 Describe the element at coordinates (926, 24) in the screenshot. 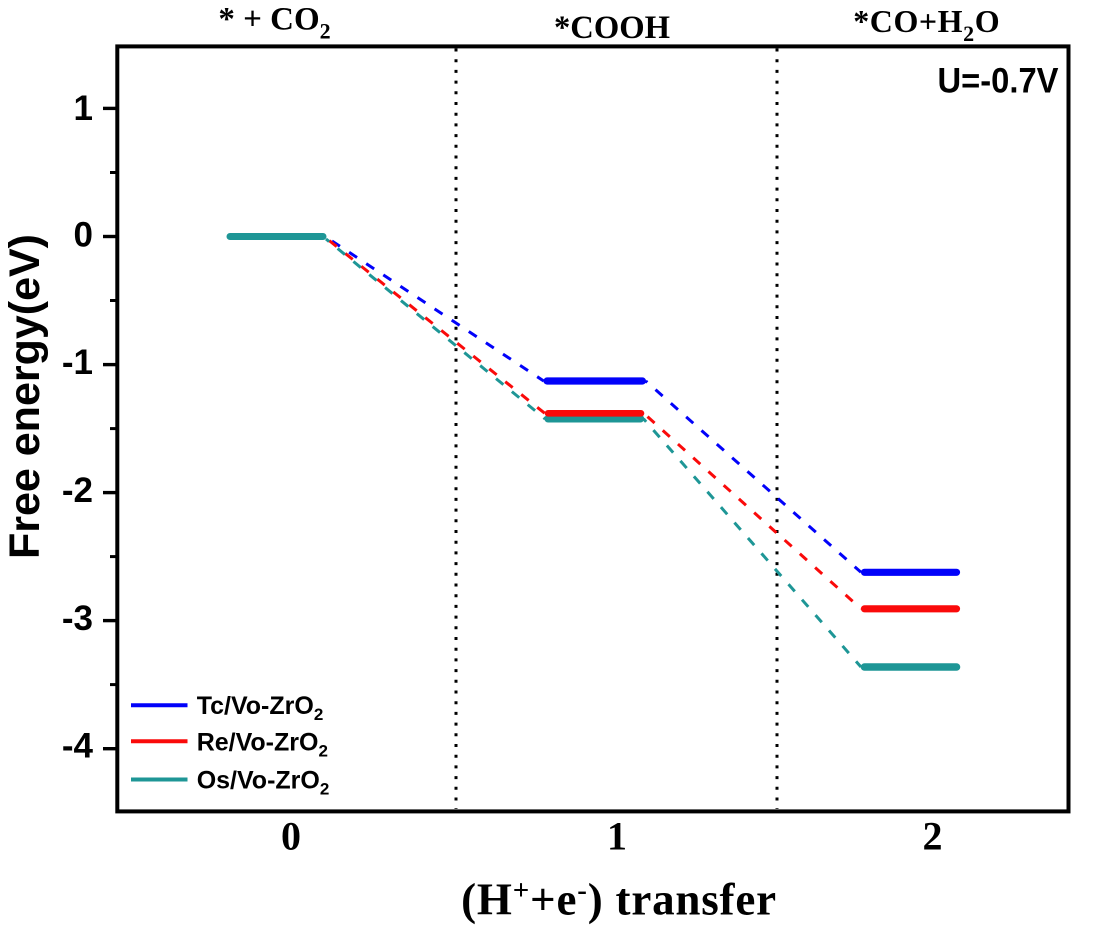

I see `svg-text: *CO+H2O` at that location.